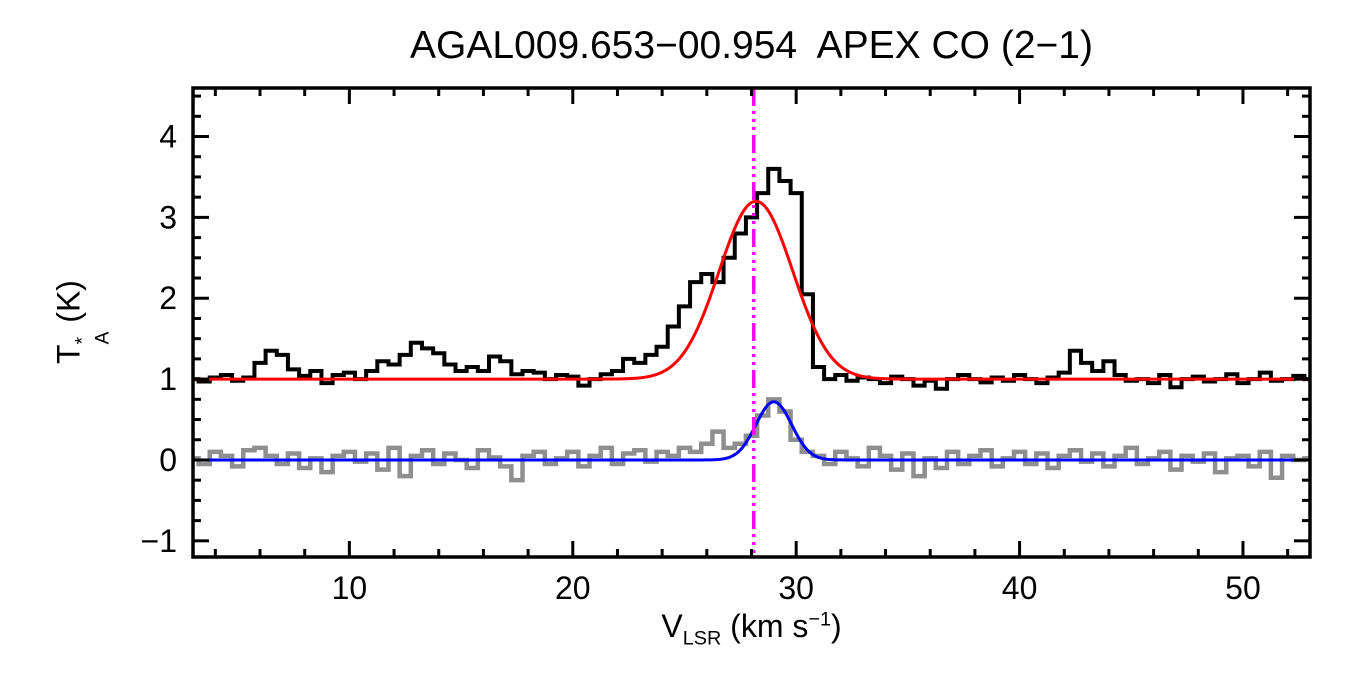  What do you see at coordinates (796, 588) in the screenshot?
I see `x-tick-label: 30` at bounding box center [796, 588].